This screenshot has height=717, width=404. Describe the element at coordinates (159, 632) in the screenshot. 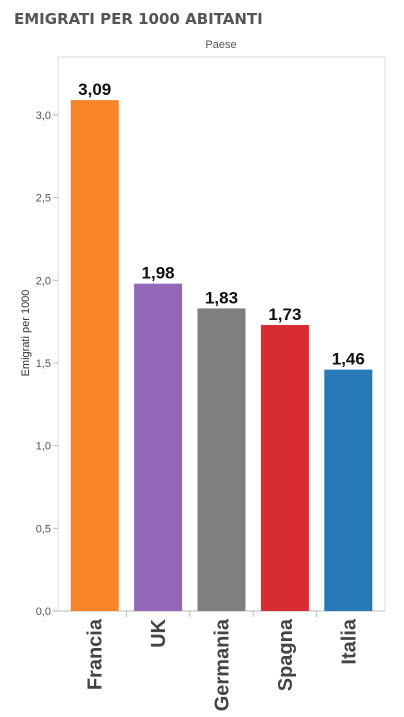

I see `category-label-uk: UK` at that location.